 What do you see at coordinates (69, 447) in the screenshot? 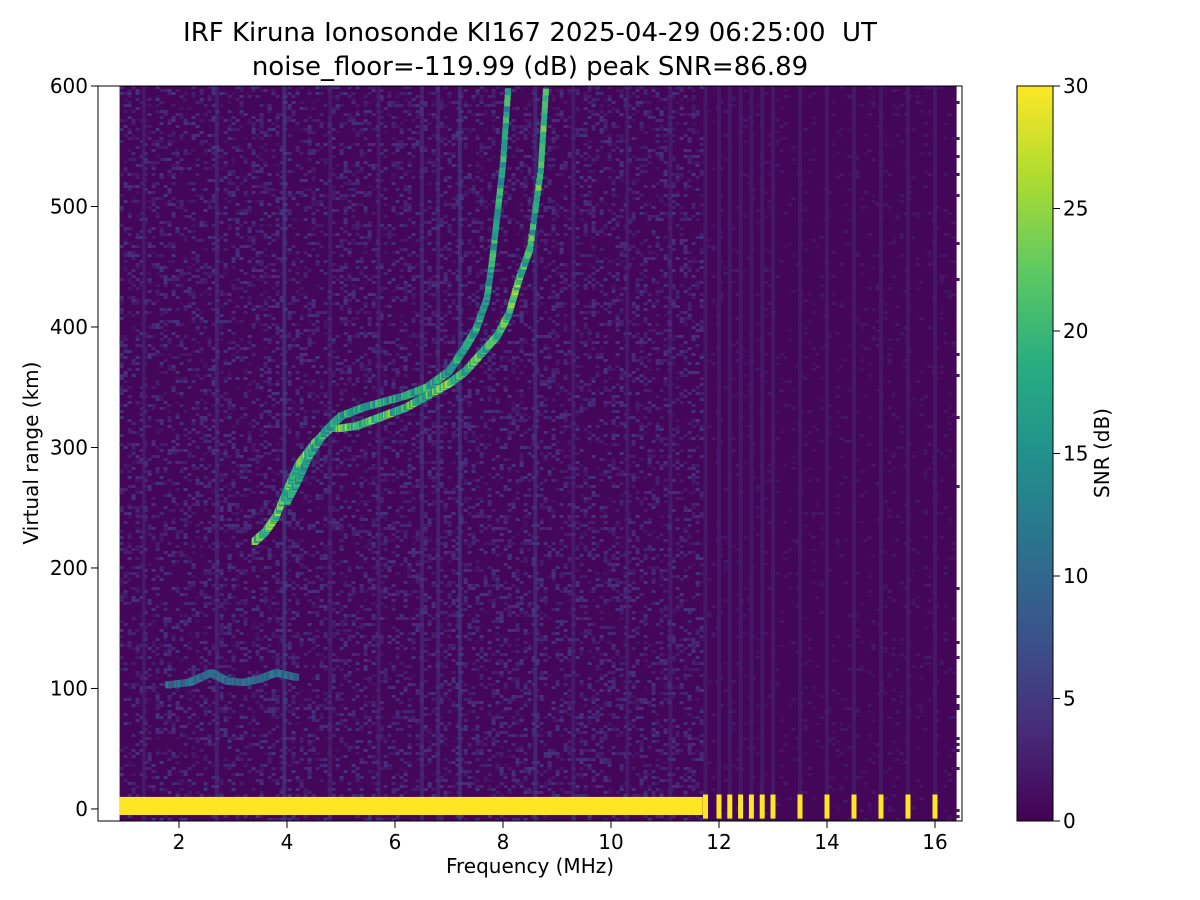
I see `y-tick-label: 300` at bounding box center [69, 447].